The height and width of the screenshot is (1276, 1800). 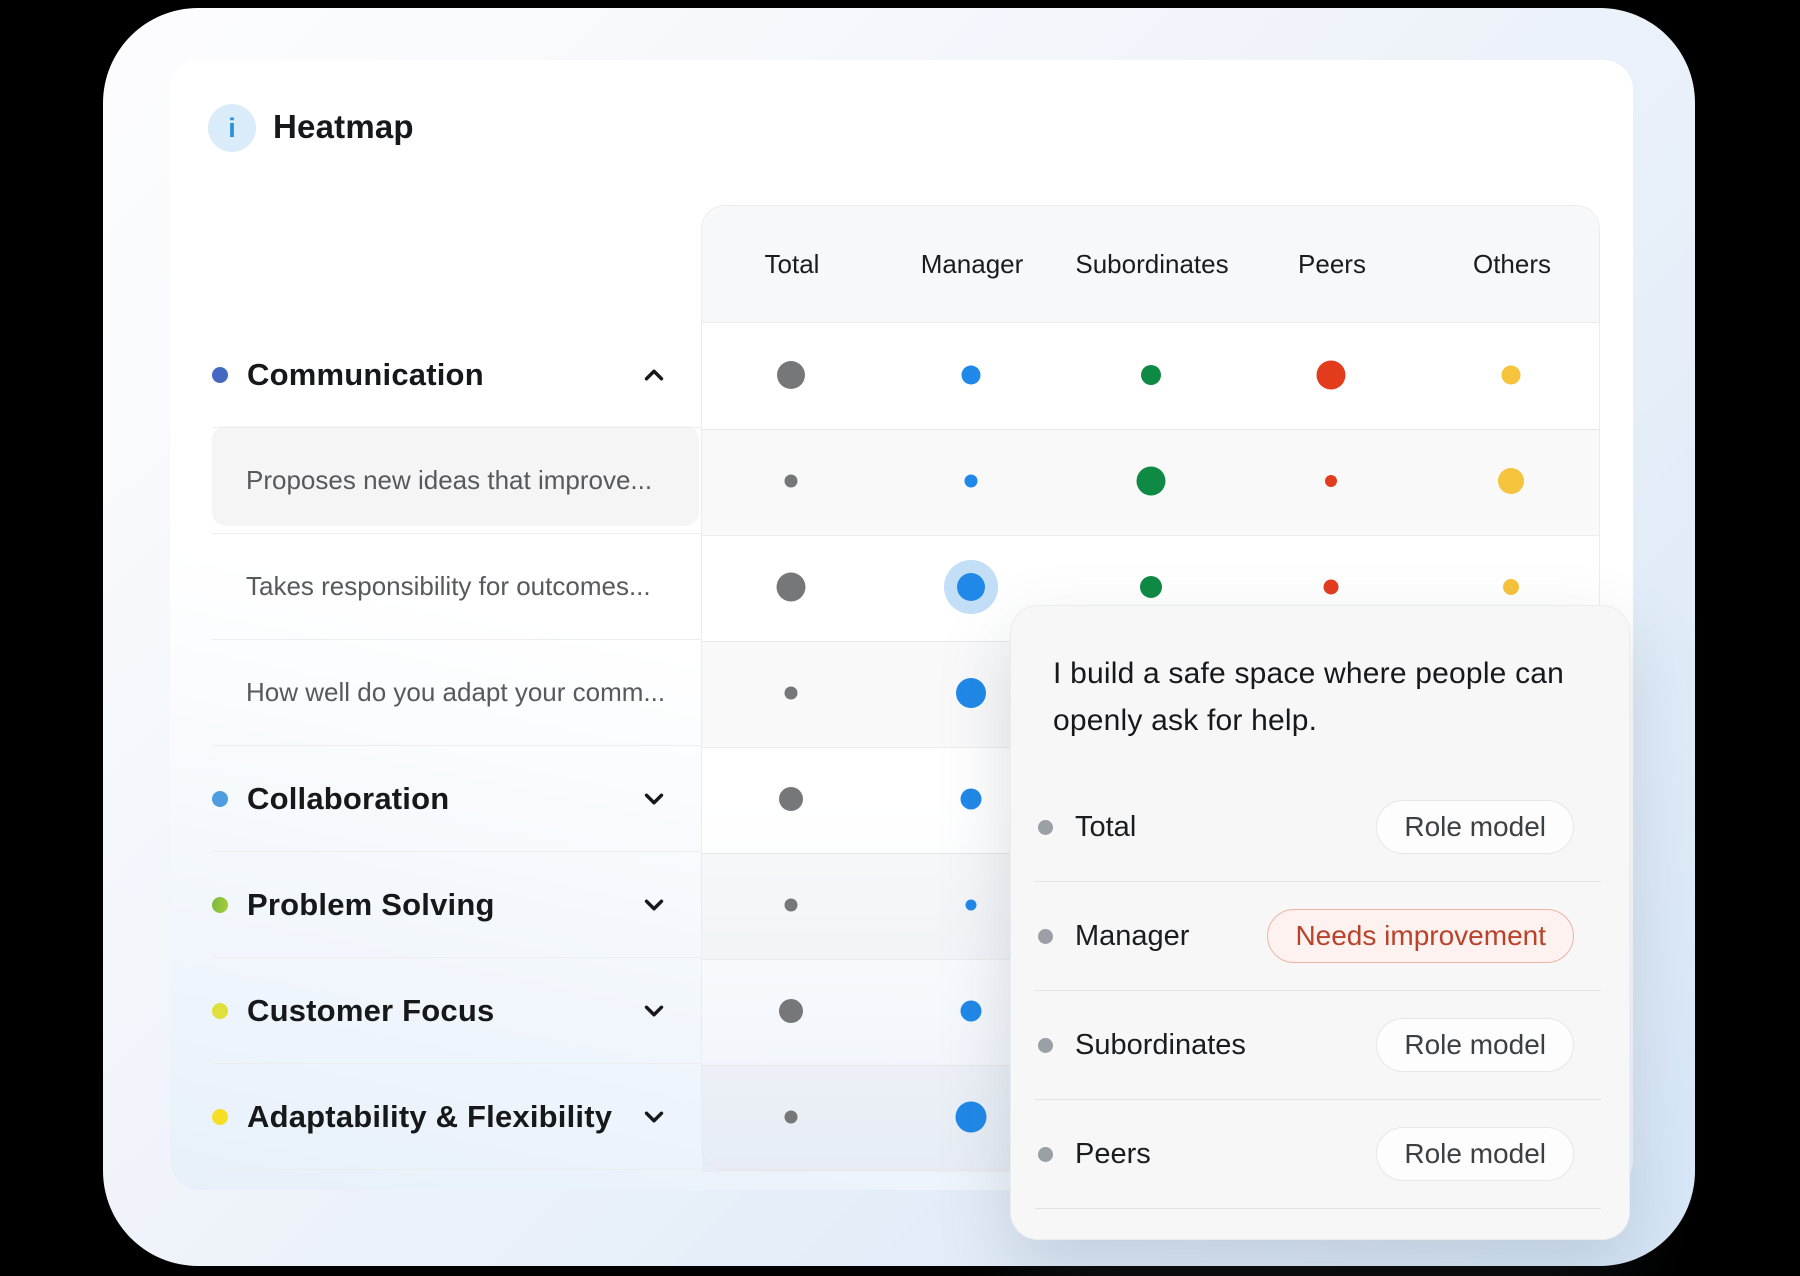 I want to click on category-label: Collaboration, so click(x=348, y=798).